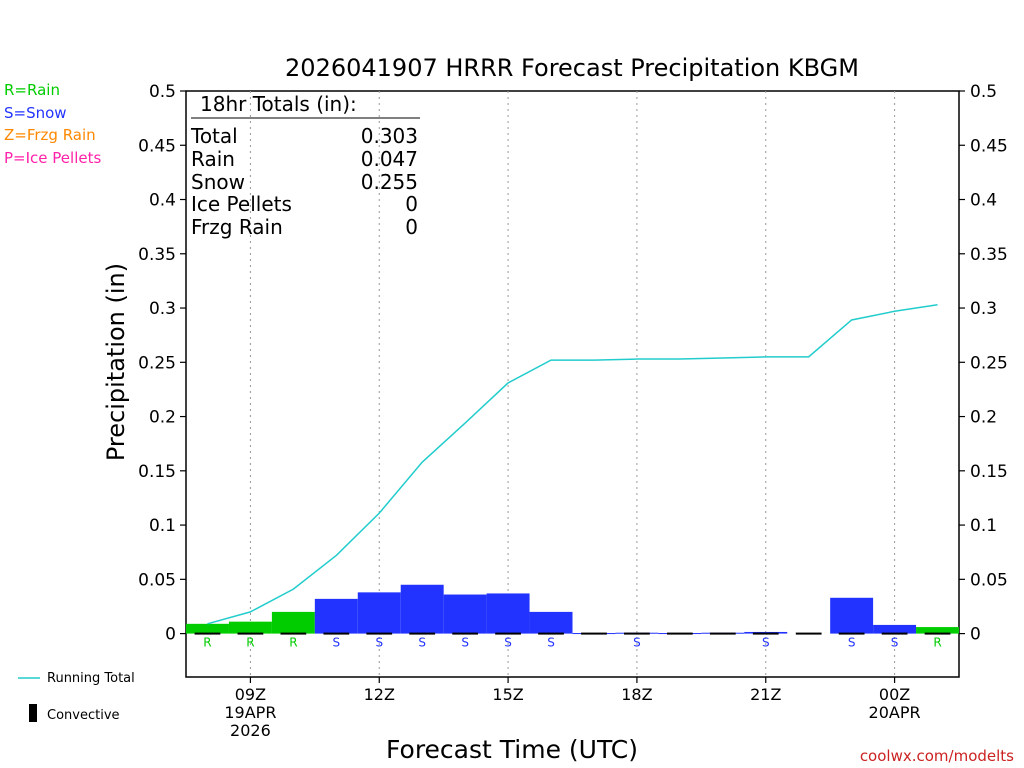  Describe the element at coordinates (50, 135) in the screenshot. I see `legend-frzg-rain: Z=Frzg Rain` at that location.